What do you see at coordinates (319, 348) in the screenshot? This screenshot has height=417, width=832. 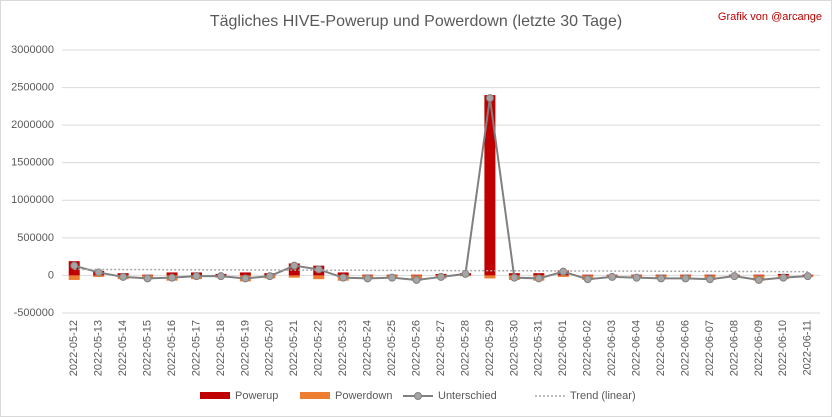 I see `x-tick-label: 2022-05-22` at bounding box center [319, 348].